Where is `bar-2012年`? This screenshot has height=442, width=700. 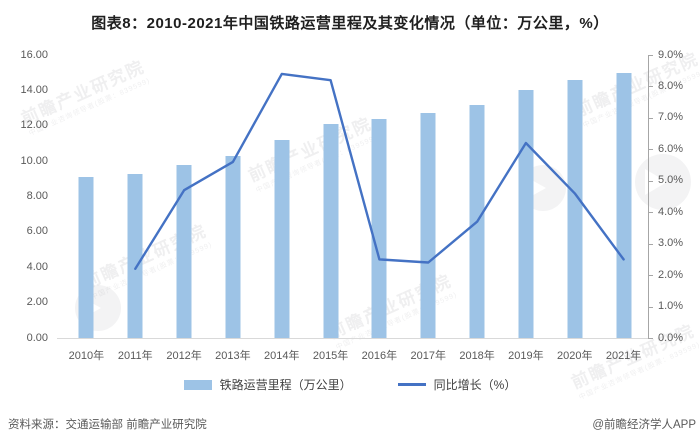
bar-2012年 is located at coordinates (184, 251).